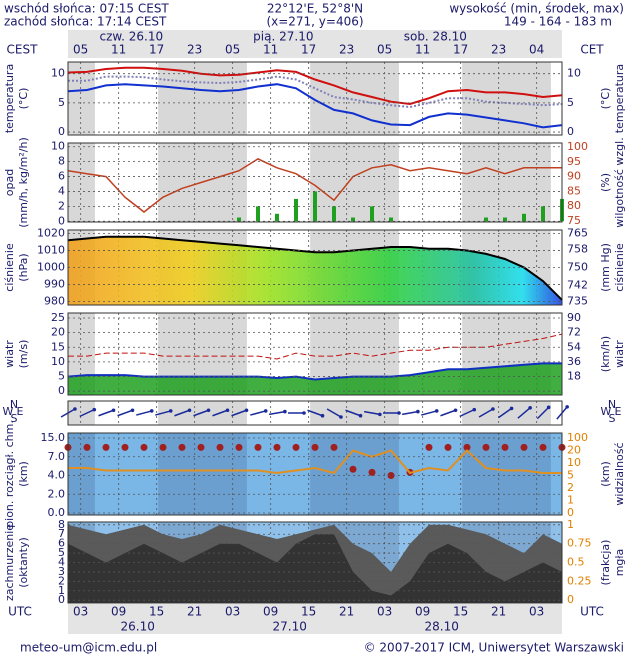  What do you see at coordinates (23, 562) in the screenshot?
I see `y-unit: (oktanty)` at bounding box center [23, 562].